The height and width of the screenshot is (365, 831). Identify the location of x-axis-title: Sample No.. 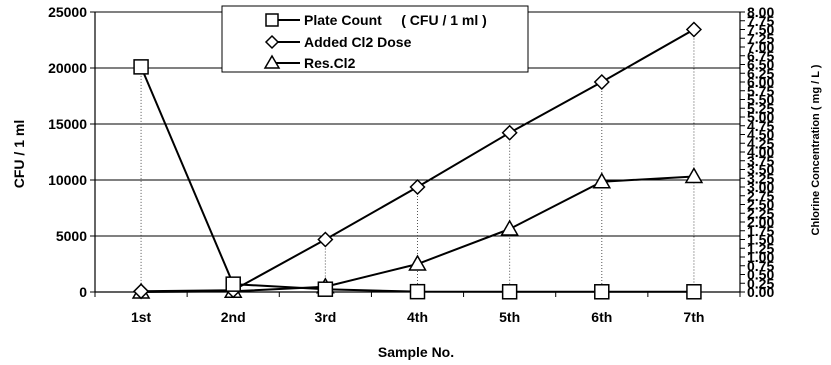
(416, 352).